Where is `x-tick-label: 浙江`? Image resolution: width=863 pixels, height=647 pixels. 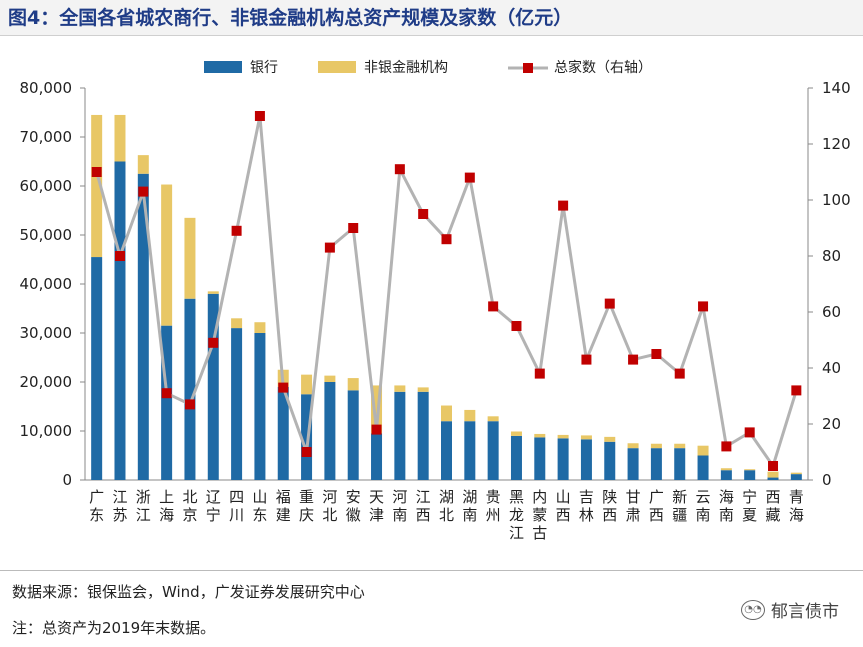 x-tick-label: 浙江 is located at coordinates (143, 506).